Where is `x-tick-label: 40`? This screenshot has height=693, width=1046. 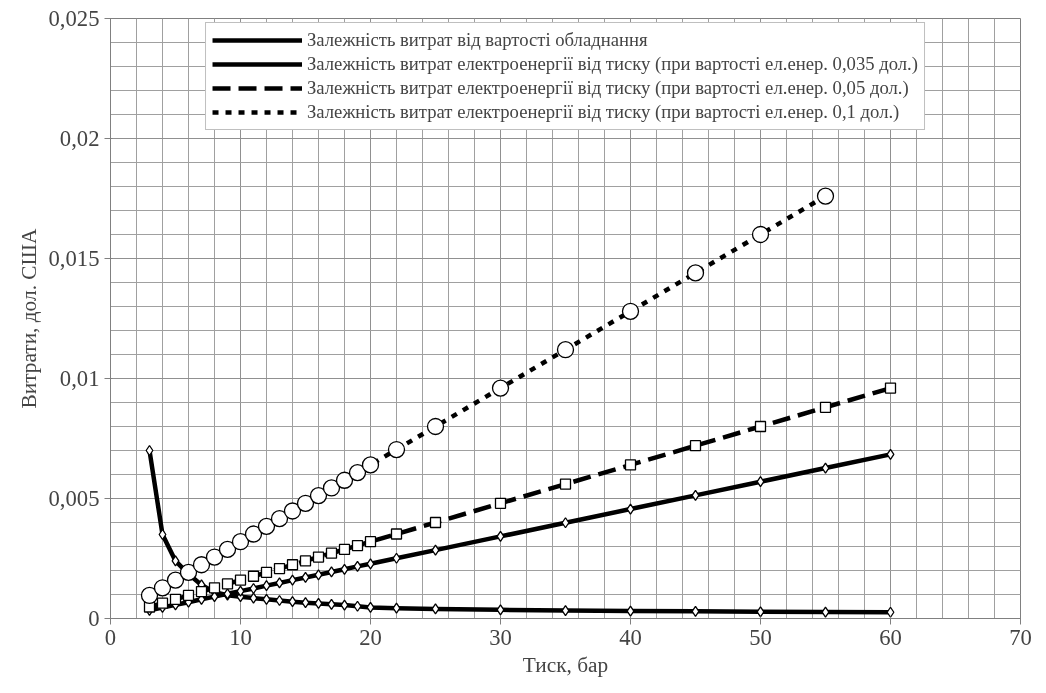
x-tick-label: 40 is located at coordinates (630, 637).